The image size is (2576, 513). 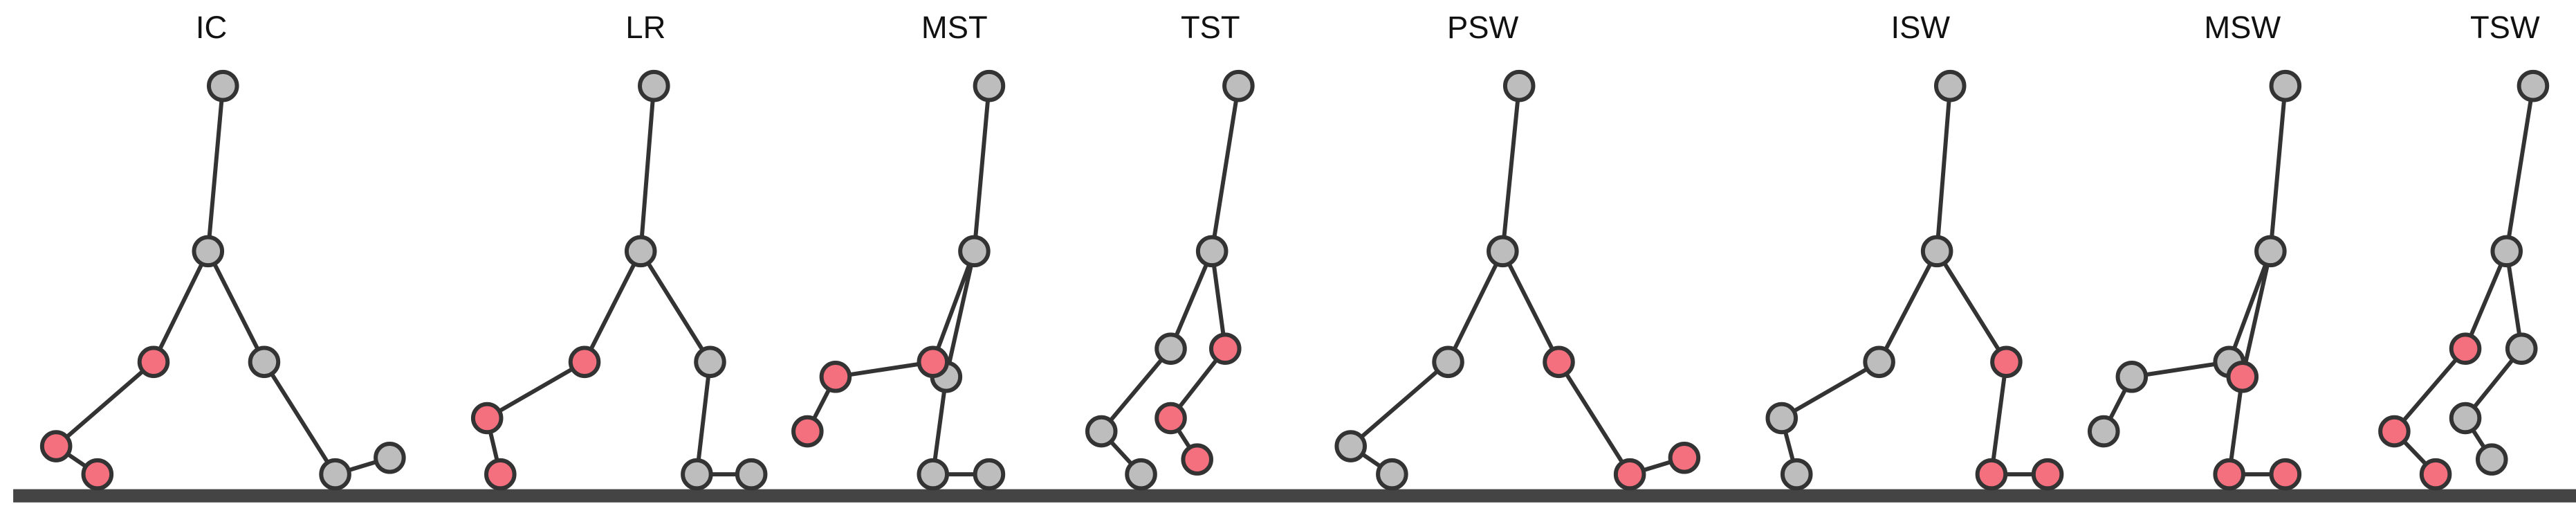 I want to click on phase-label: TSW, so click(x=2505, y=27).